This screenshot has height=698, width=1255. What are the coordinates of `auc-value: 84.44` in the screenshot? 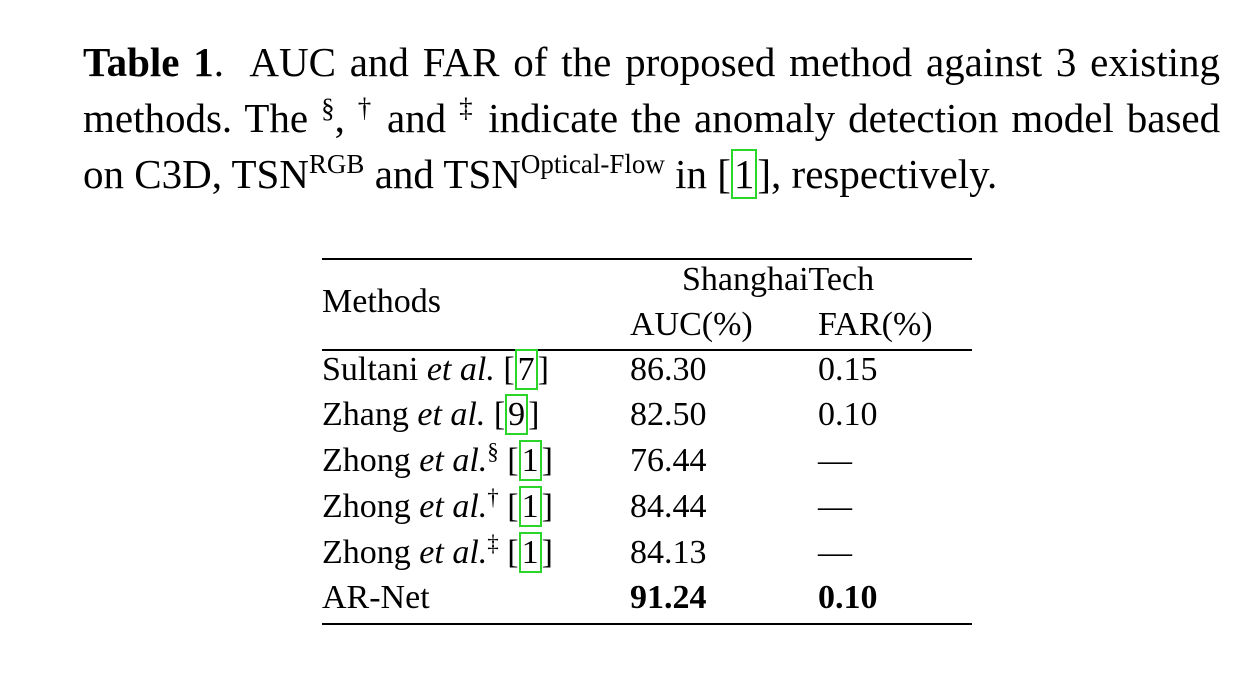 It's located at (668, 506).